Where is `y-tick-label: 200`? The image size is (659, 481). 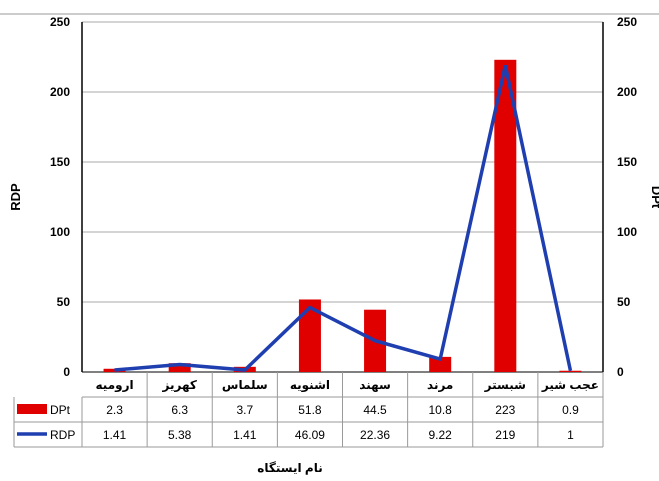
y-tick-label: 200 is located at coordinates (60, 92).